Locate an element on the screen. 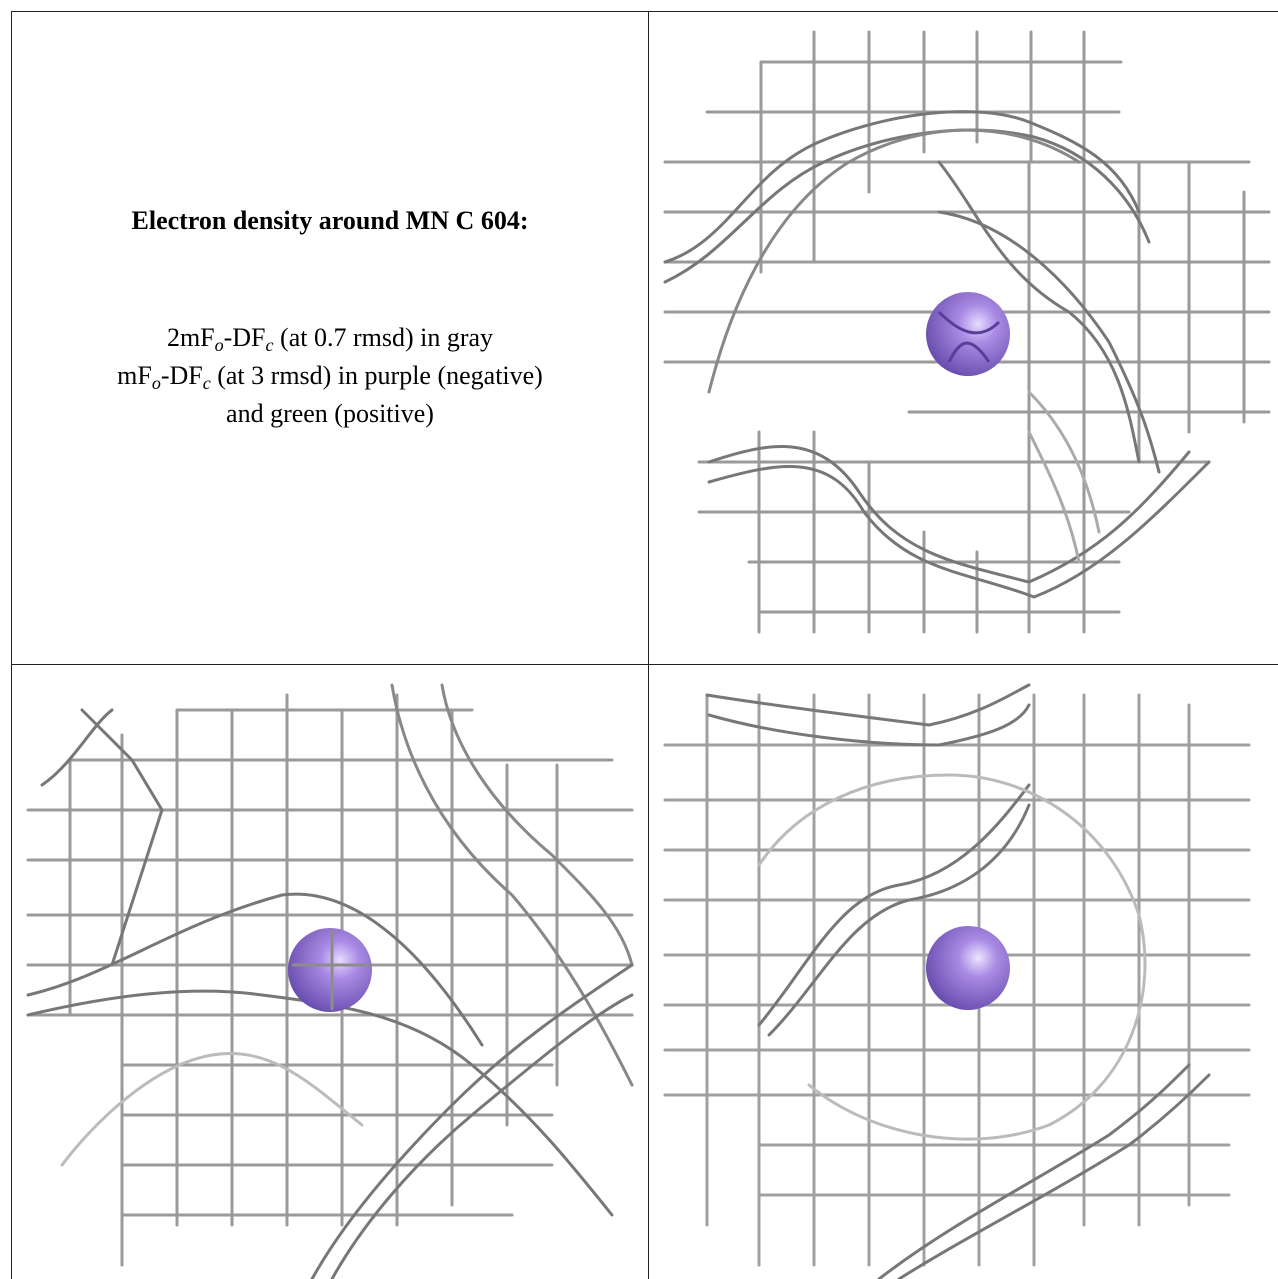  legend-line-fo-fc: mFo-DFc (at 3 rmsd) in purple (negative) is located at coordinates (330, 377).